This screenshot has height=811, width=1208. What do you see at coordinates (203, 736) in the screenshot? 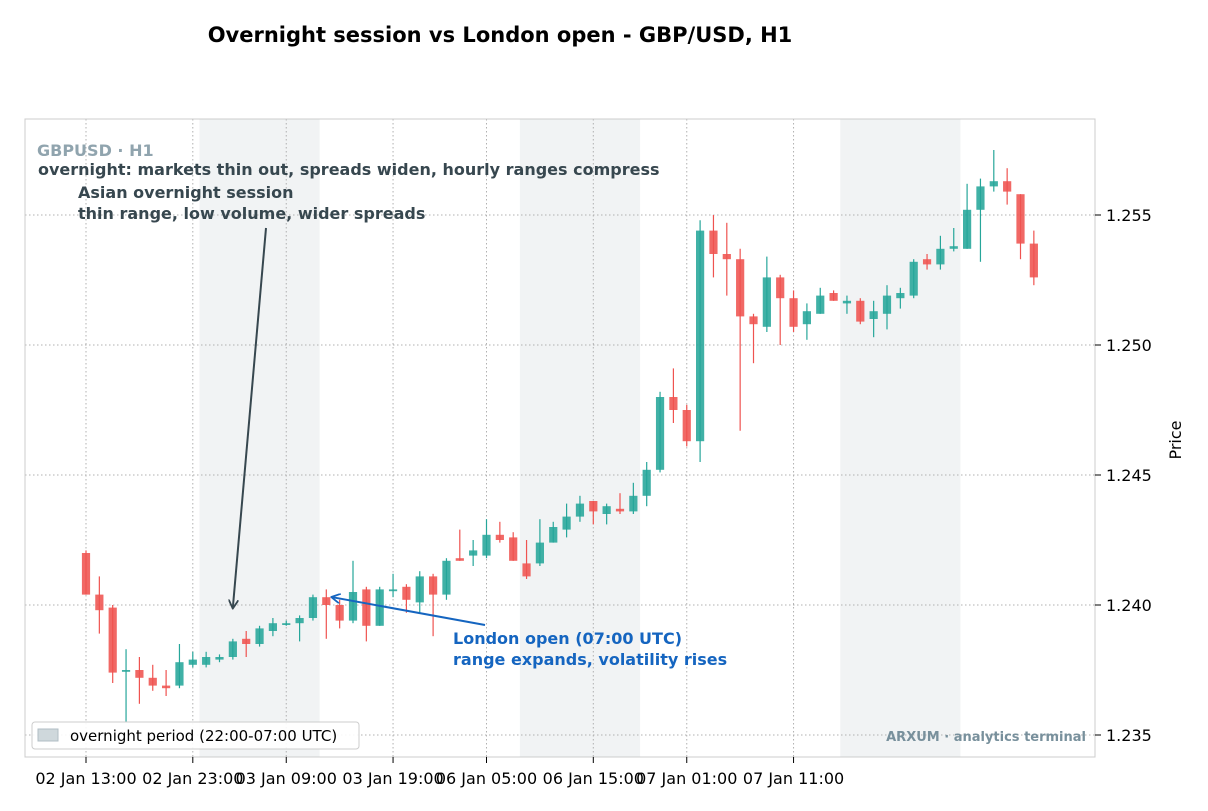
I see `legend-label: overnight period (22:00-07:00 UTC)` at bounding box center [203, 736].